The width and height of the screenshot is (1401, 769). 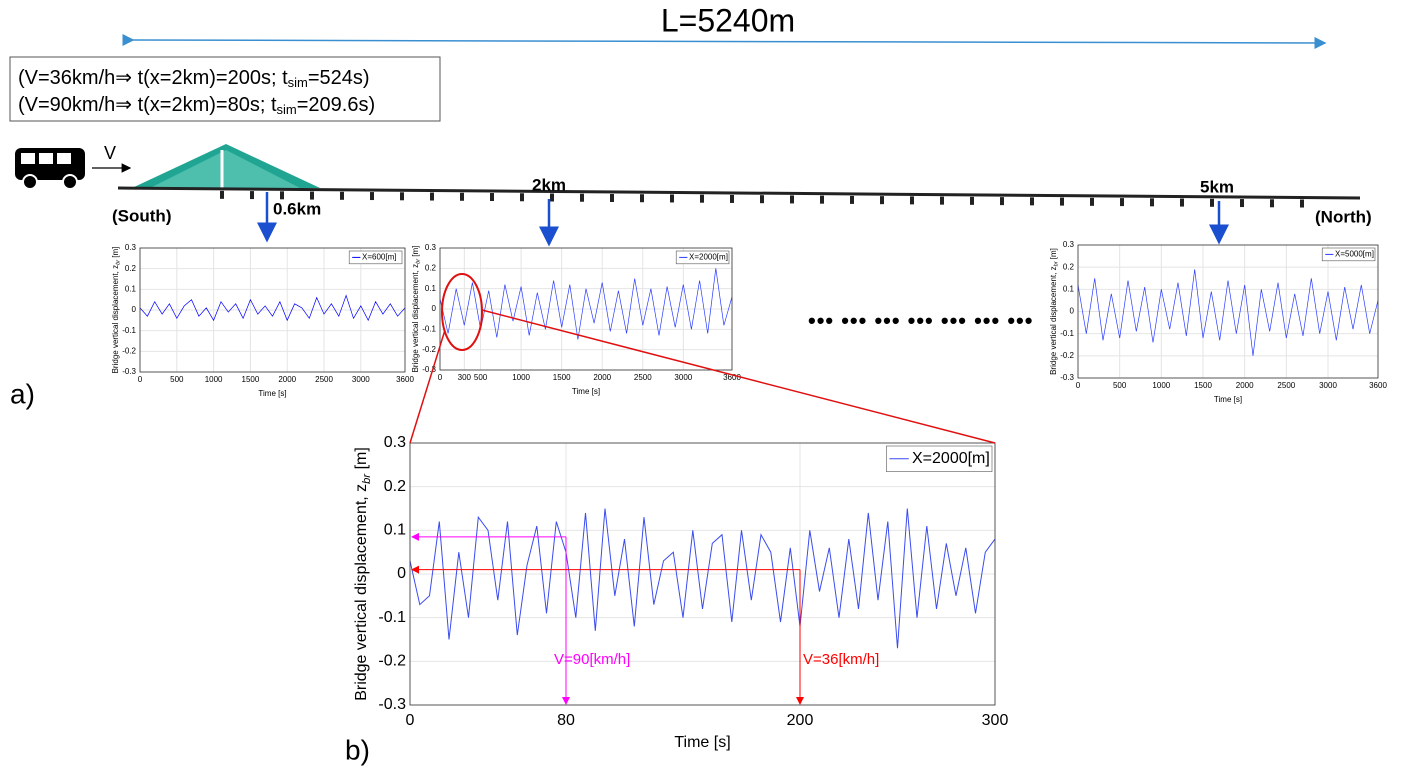 I want to click on x-tick-label: 1000, so click(x=214, y=379).